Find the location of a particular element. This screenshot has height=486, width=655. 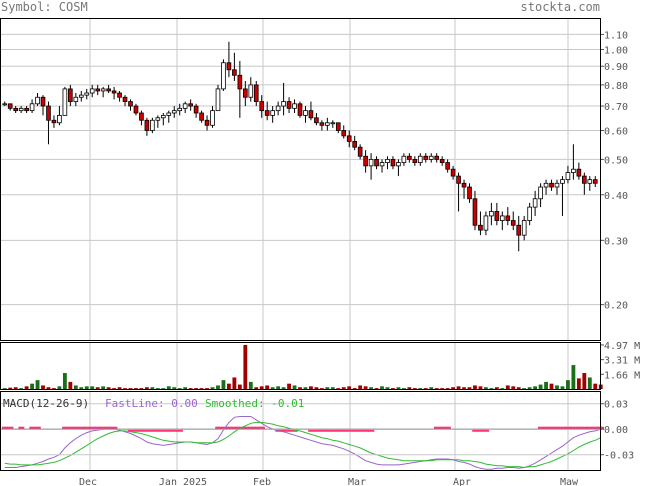

volume-bars is located at coordinates (302, 366).